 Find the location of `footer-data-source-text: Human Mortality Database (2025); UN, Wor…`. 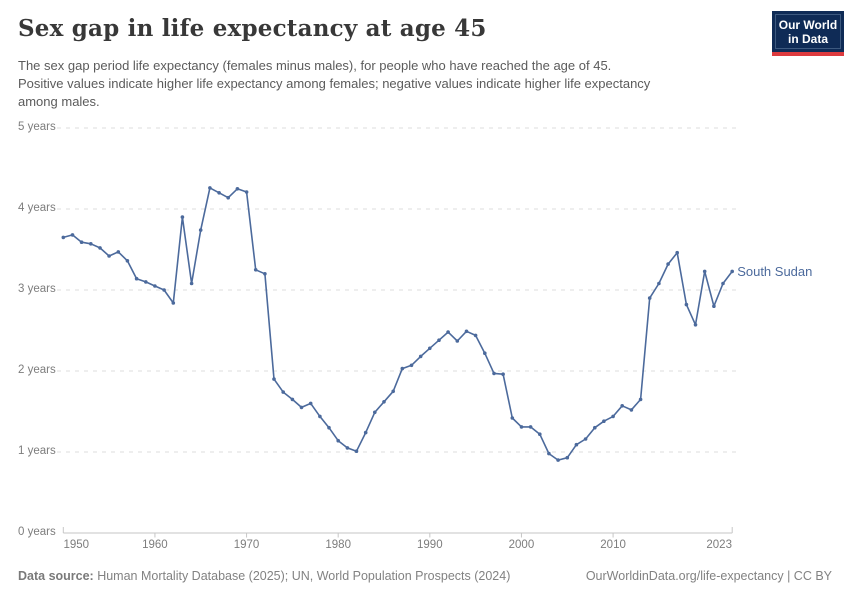

footer-data-source-text: Human Mortality Database (2025); UN, Wor… is located at coordinates (302, 576).